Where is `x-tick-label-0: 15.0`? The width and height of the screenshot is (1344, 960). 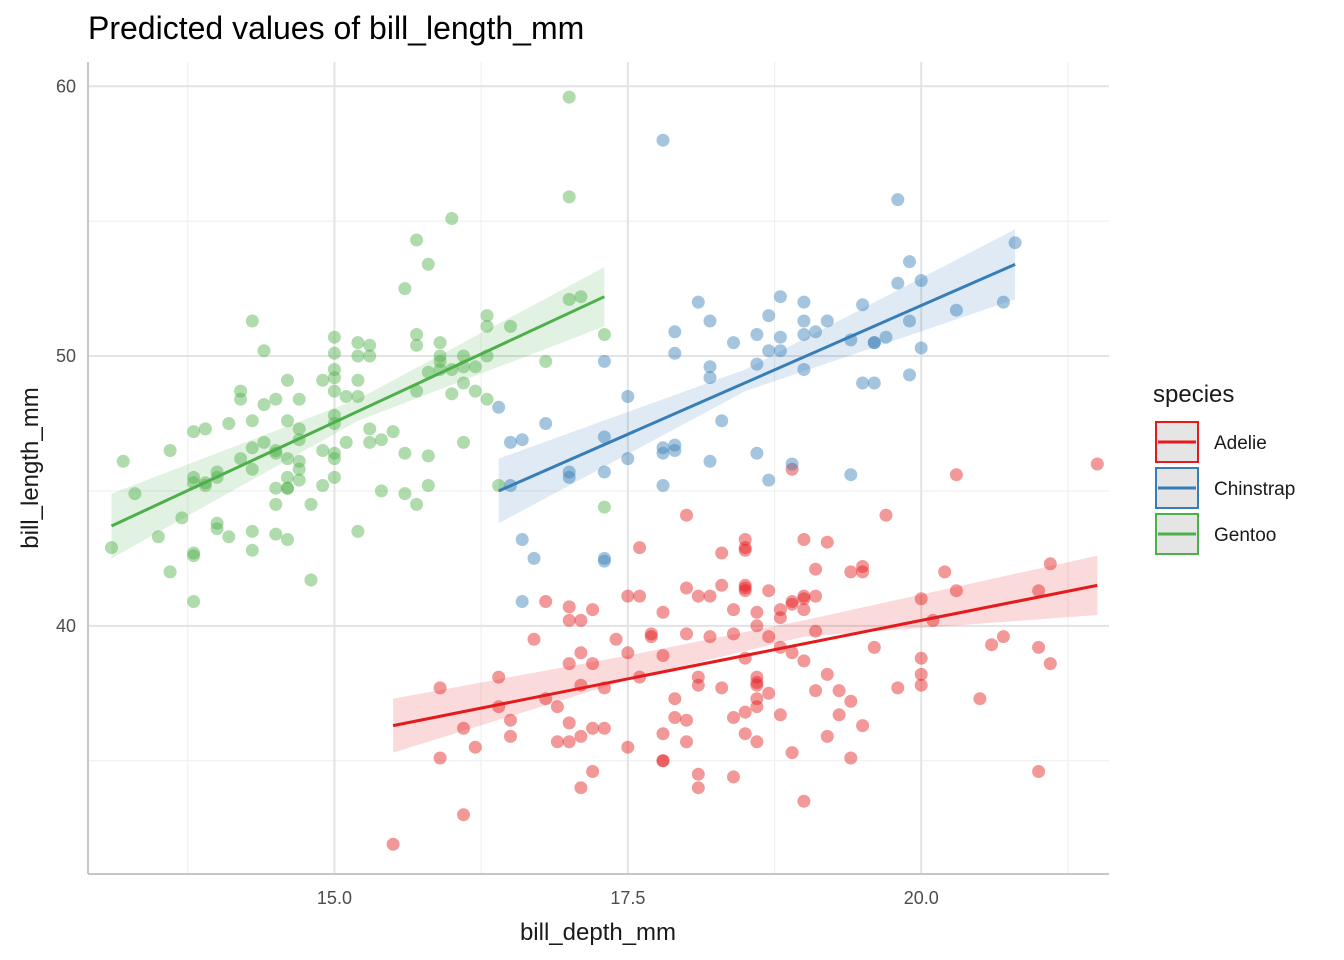
x-tick-label-0: 15.0 is located at coordinates (334, 898).